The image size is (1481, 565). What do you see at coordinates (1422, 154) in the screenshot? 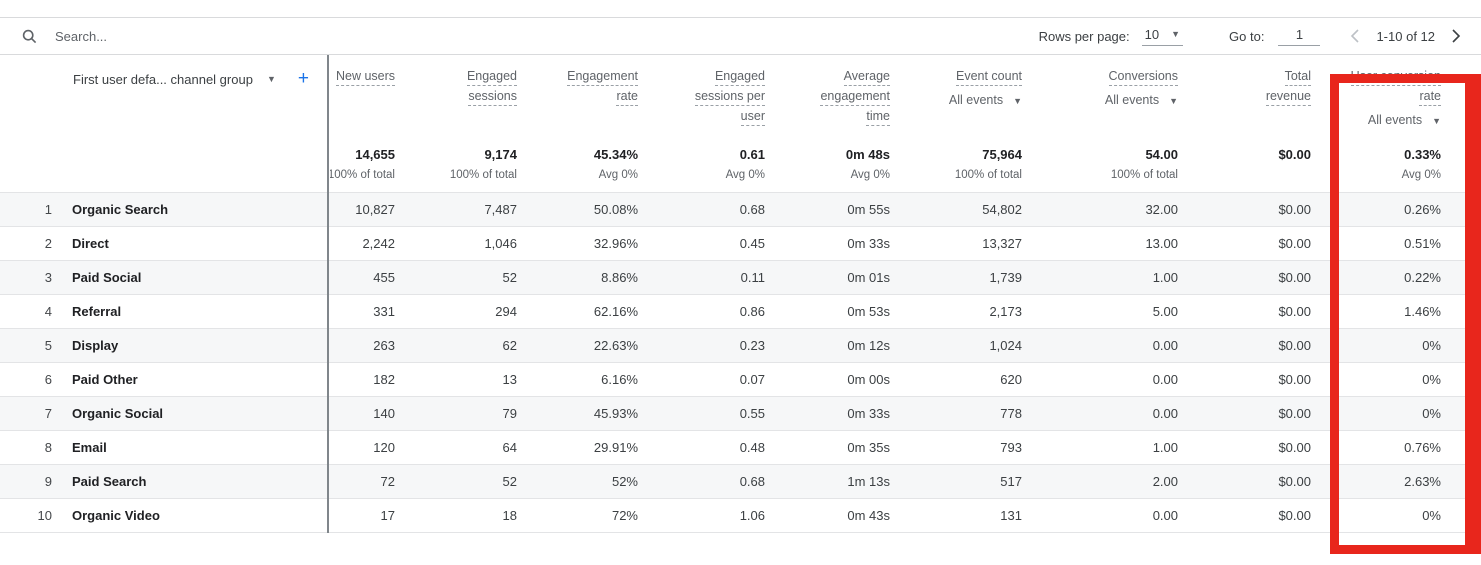
I see `total-value: 0.33%` at bounding box center [1422, 154].